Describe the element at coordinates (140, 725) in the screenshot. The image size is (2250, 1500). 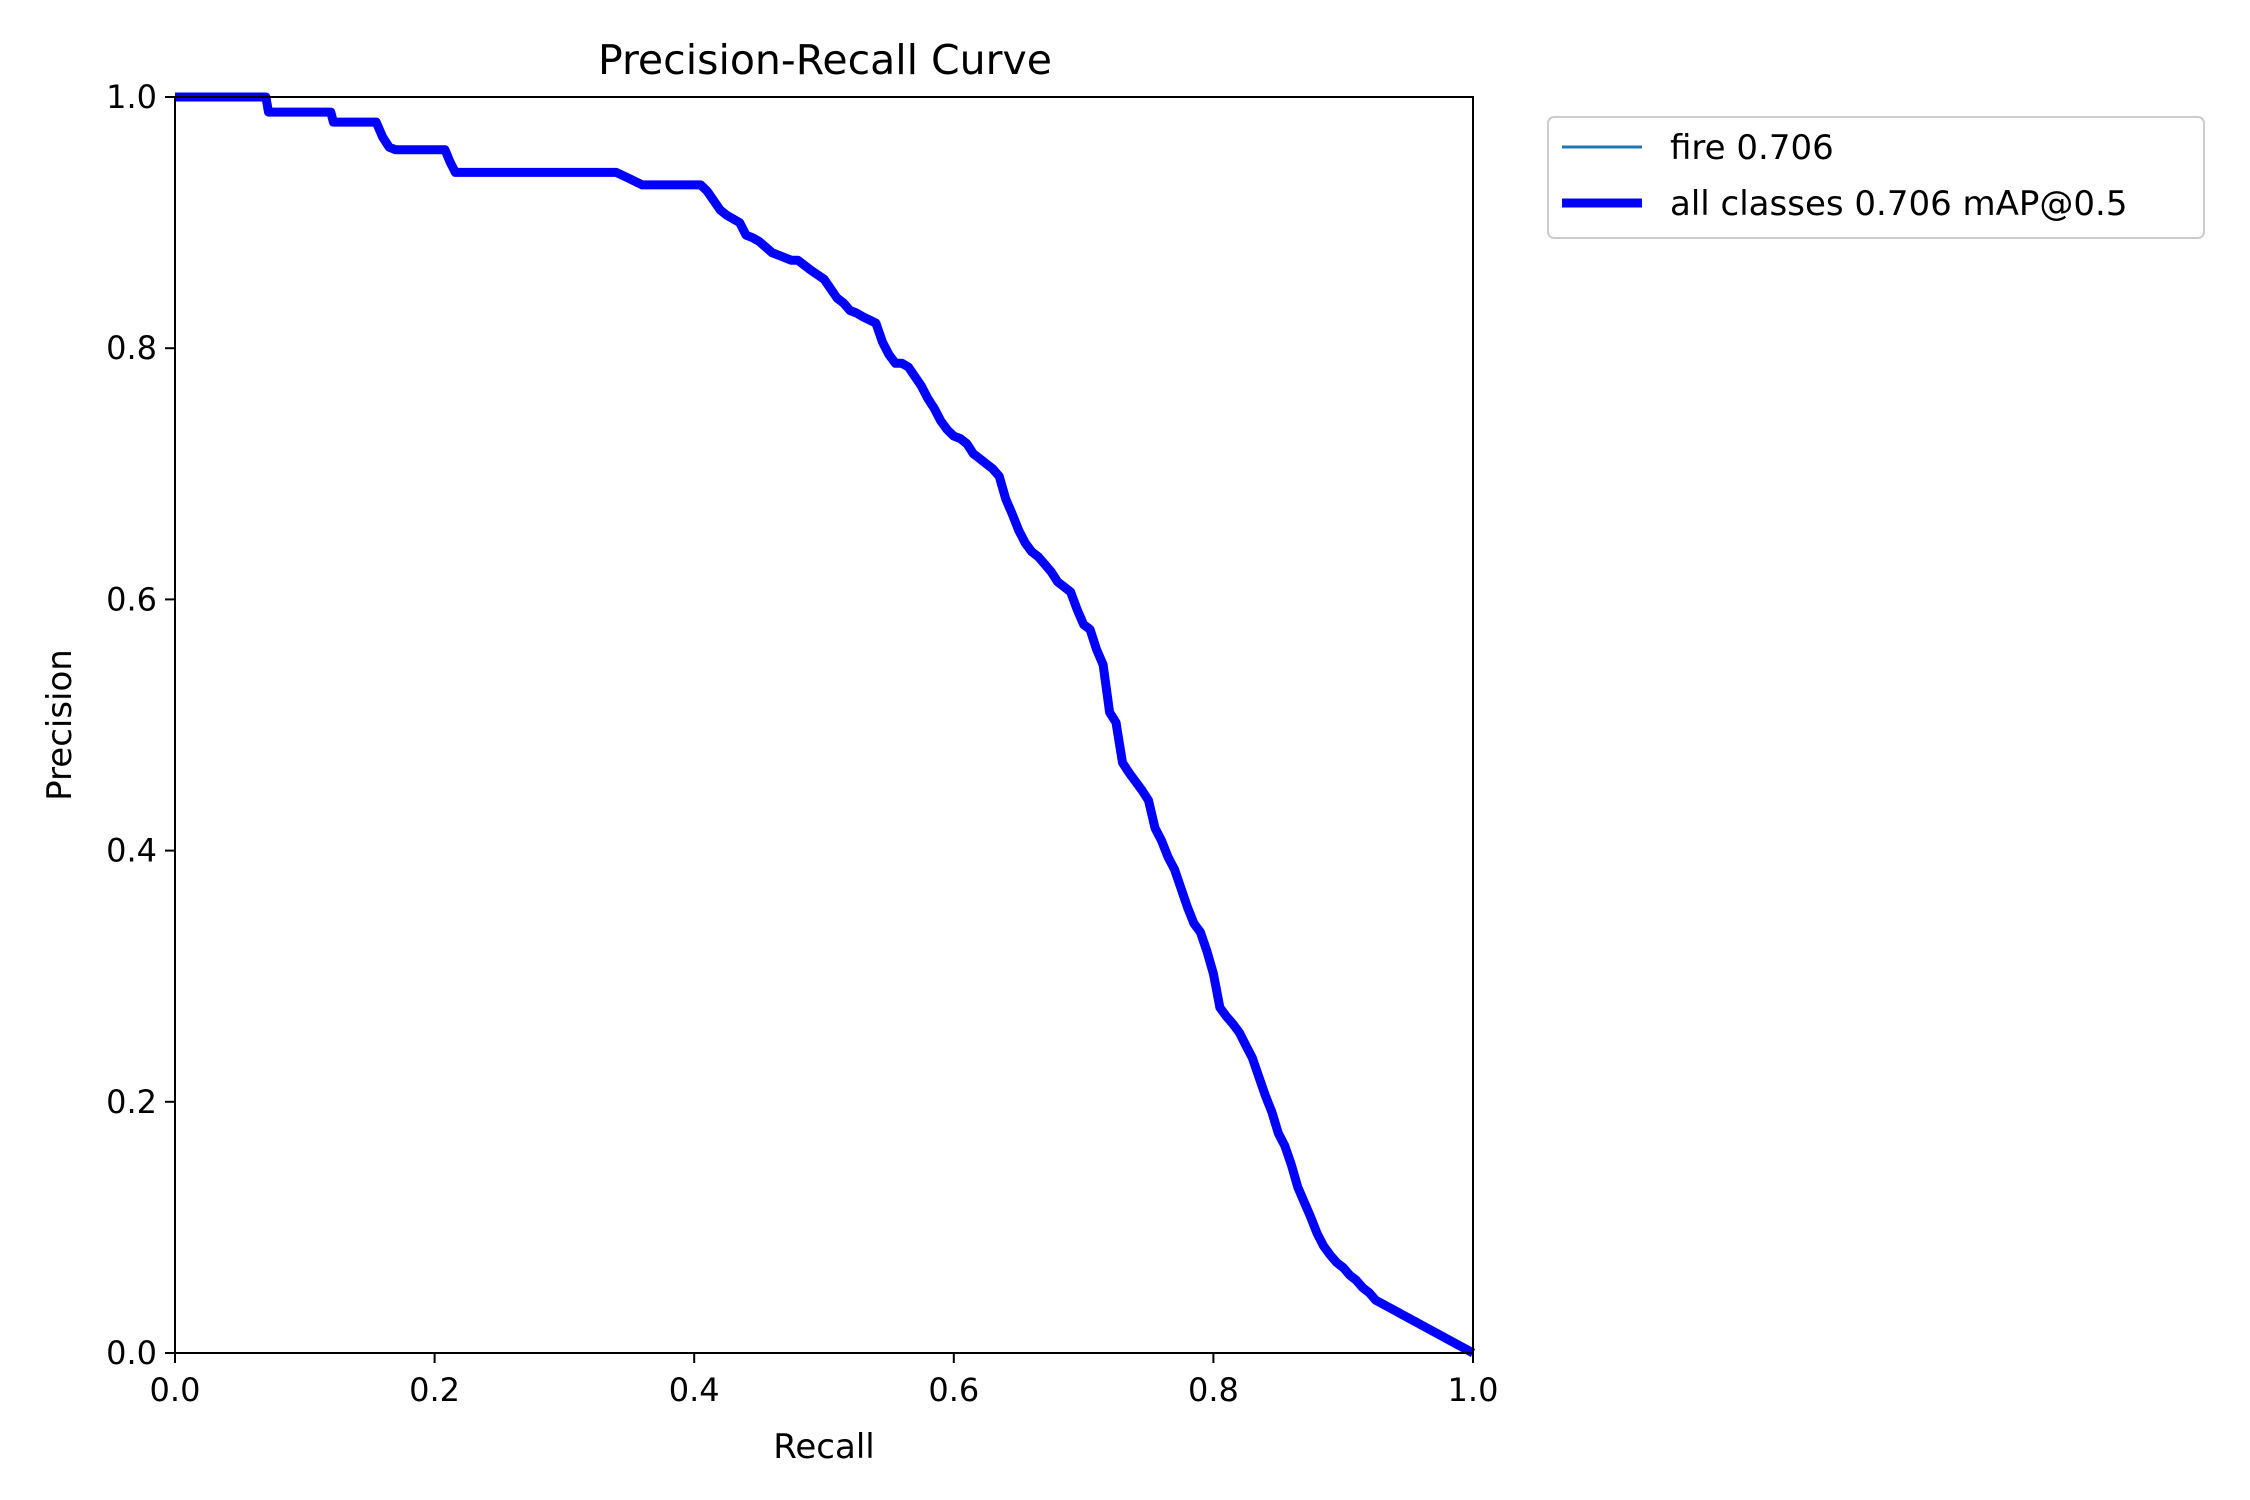
I see `y-axis-ticks: 0.0 0.2 0.4 0.6 0.8 1.0` at that location.